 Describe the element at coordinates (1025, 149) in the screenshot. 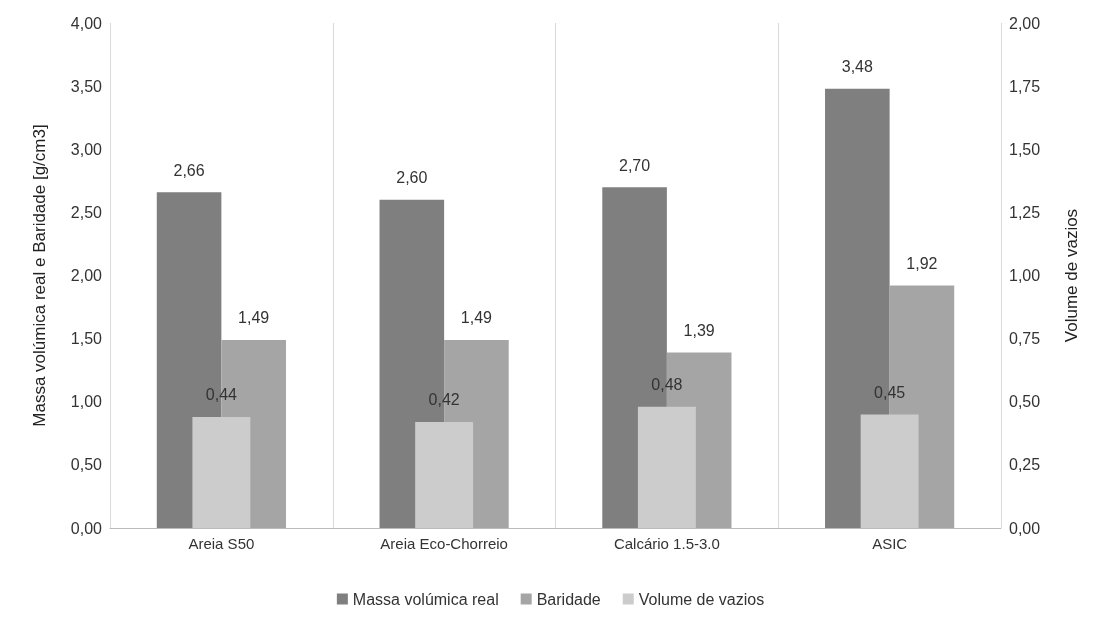

I see `y2-tick-label: 1,50` at that location.